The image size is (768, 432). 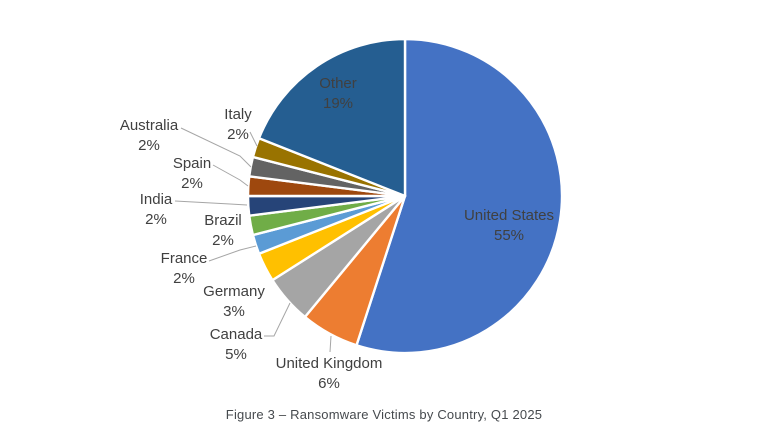 What do you see at coordinates (192, 163) in the screenshot?
I see `slice-label-name: Spain` at bounding box center [192, 163].